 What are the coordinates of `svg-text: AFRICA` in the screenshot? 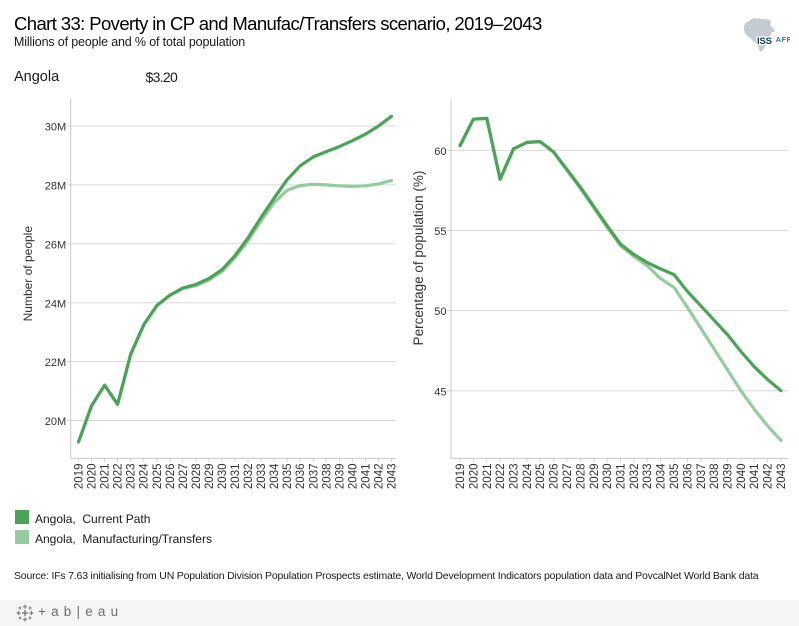 It's located at (783, 39).